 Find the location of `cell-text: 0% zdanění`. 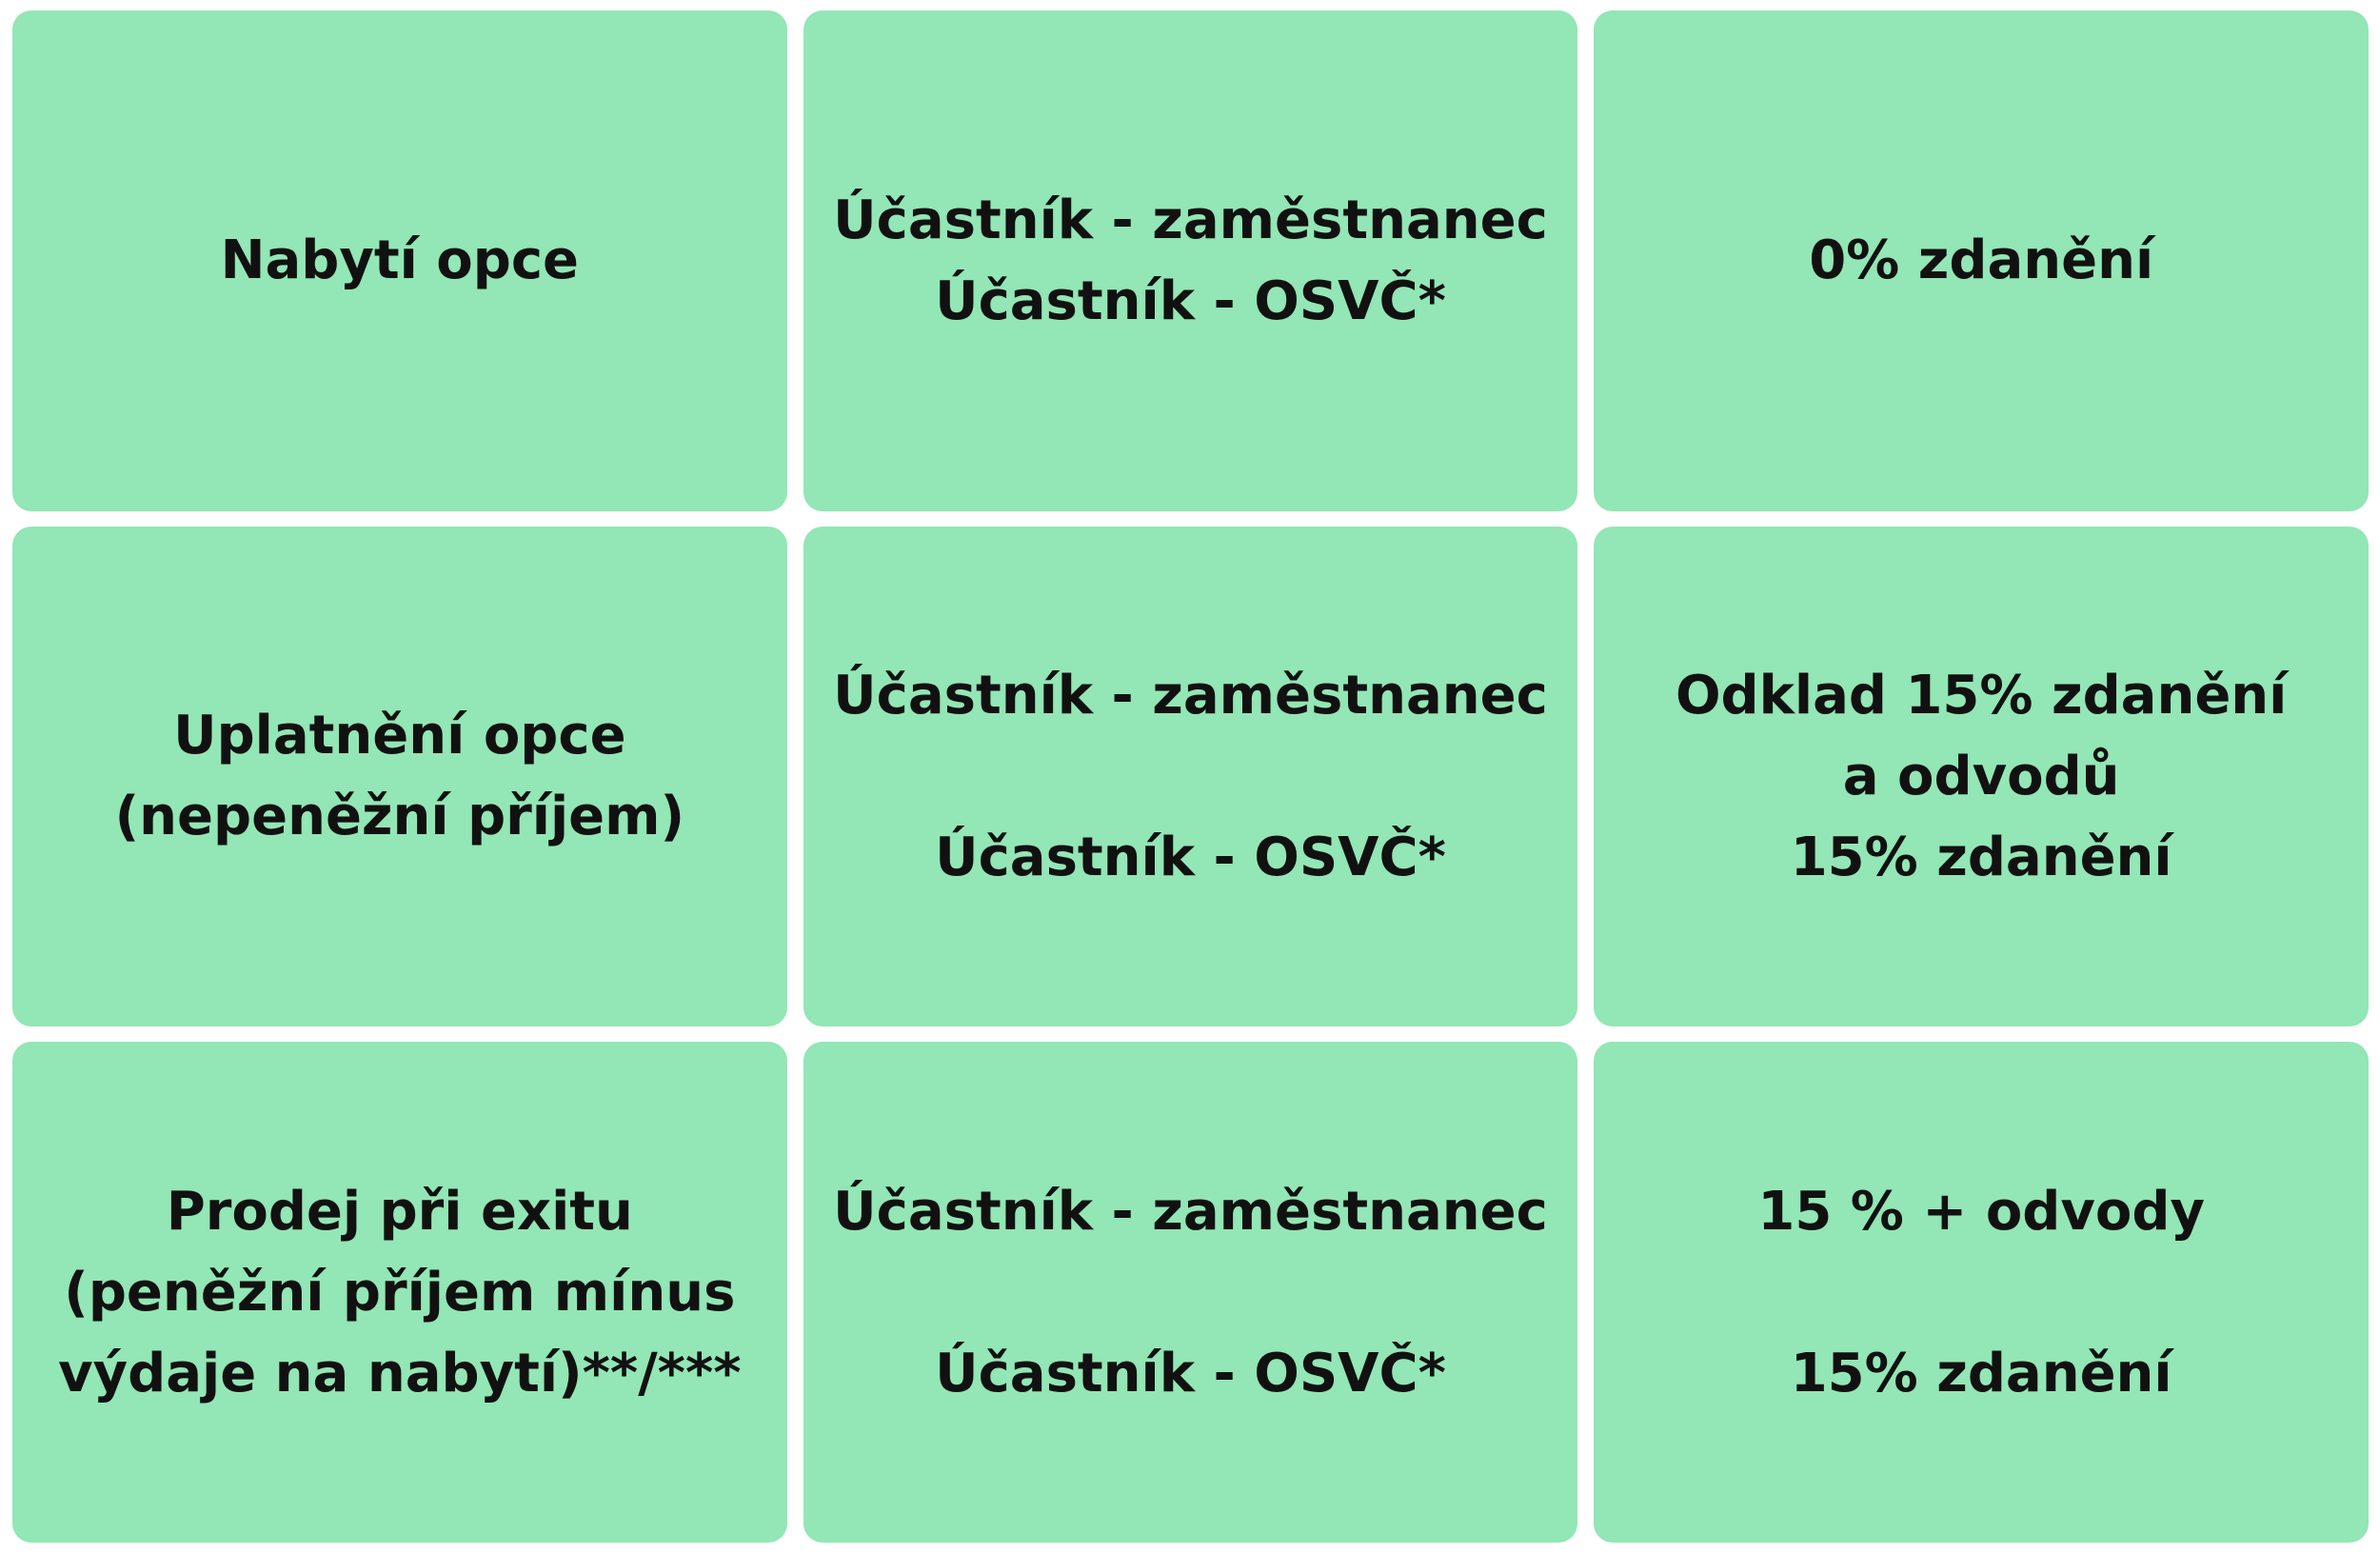

cell-text: 0% zdanění is located at coordinates (1981, 260).